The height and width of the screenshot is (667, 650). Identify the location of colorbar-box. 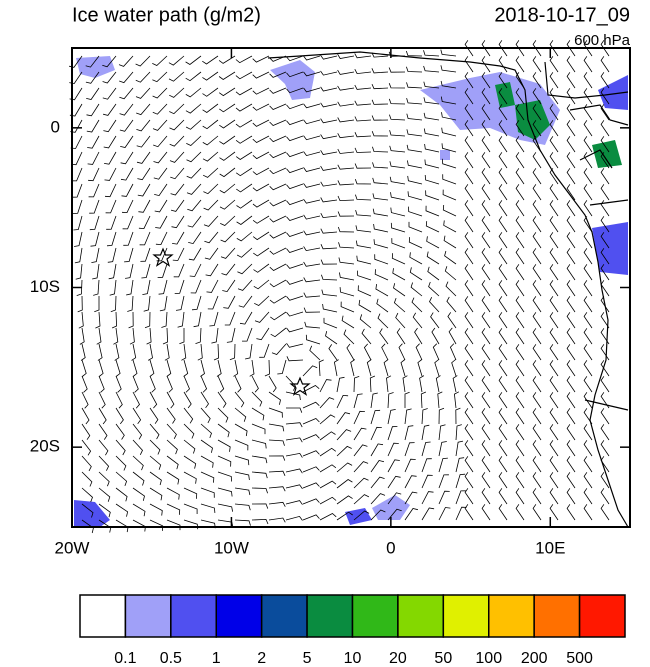
(103, 616).